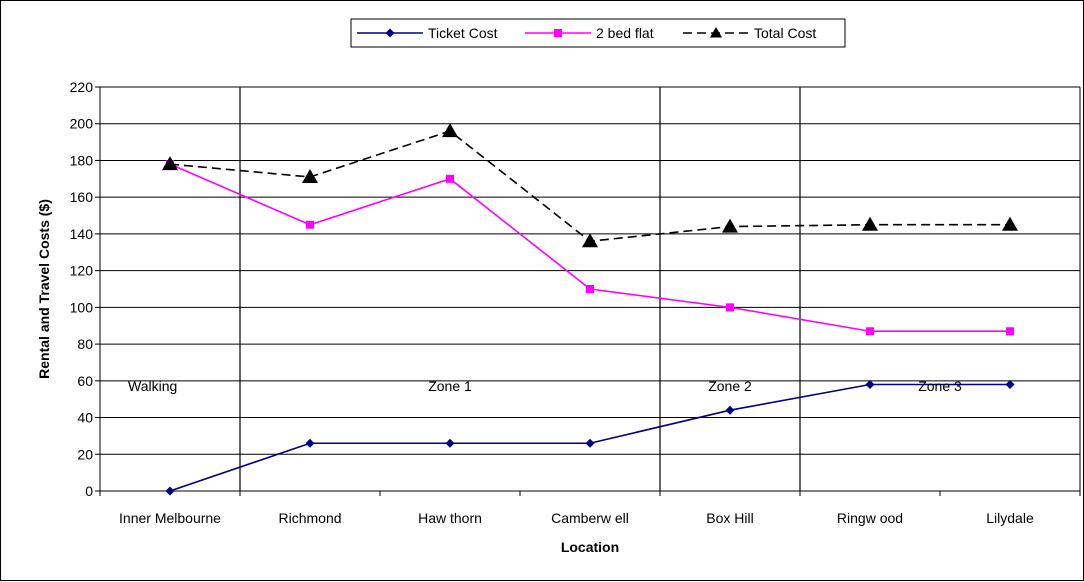 This screenshot has height=582, width=1084. Describe the element at coordinates (85, 454) in the screenshot. I see `y-tick-label: 20` at that location.